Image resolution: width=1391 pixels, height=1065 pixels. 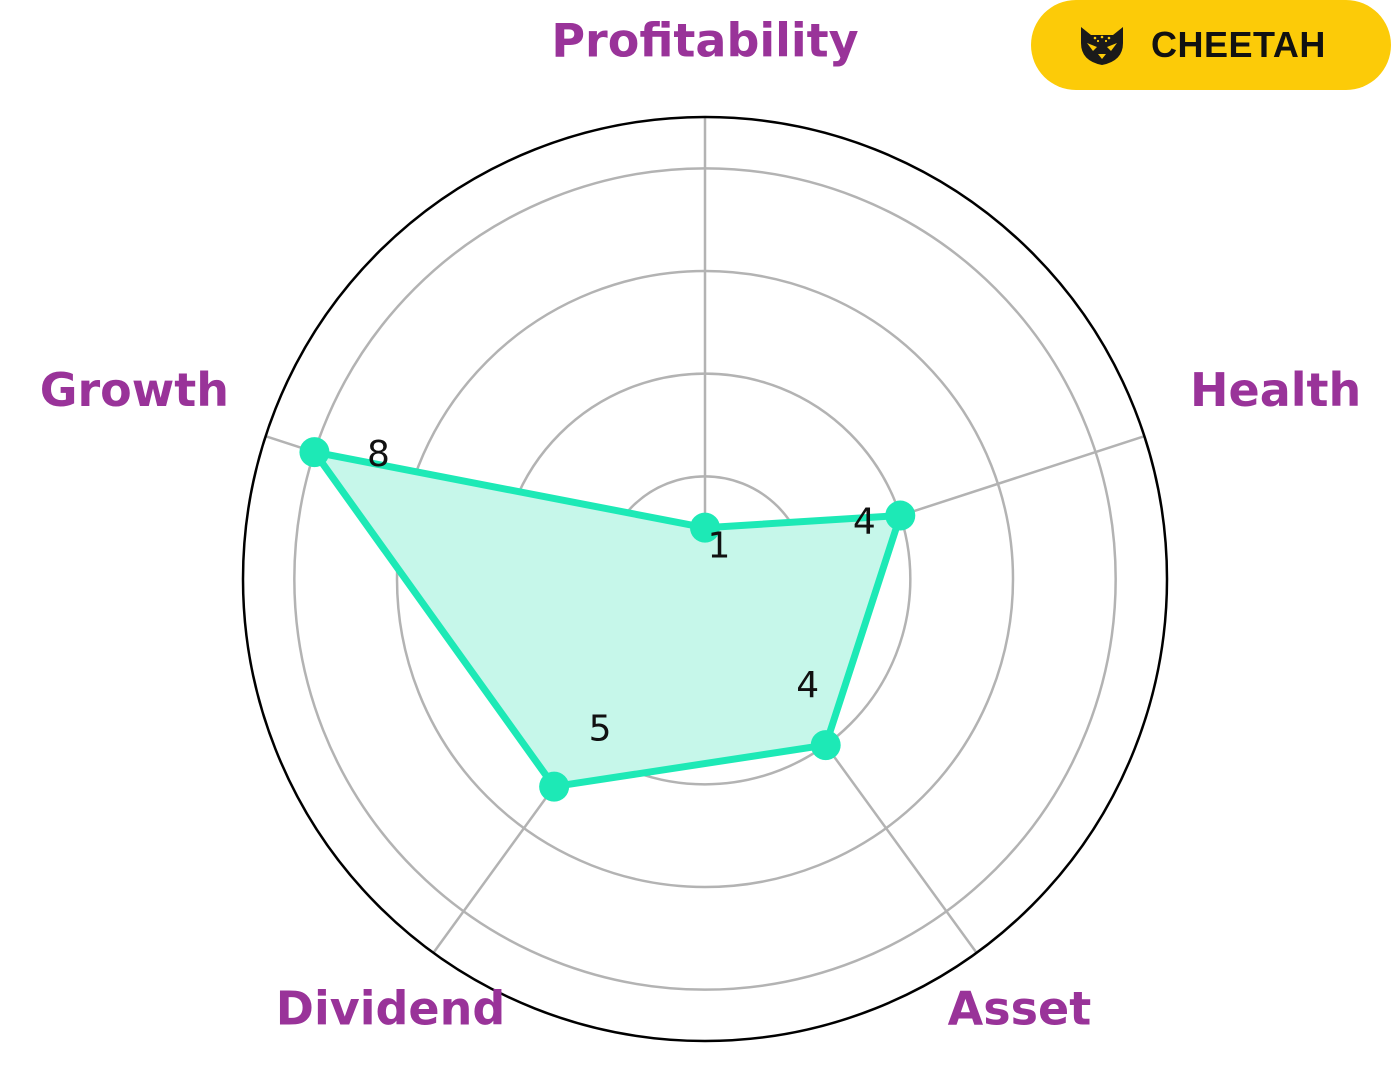 What do you see at coordinates (825, 745) in the screenshot?
I see `data-point-asset` at bounding box center [825, 745].